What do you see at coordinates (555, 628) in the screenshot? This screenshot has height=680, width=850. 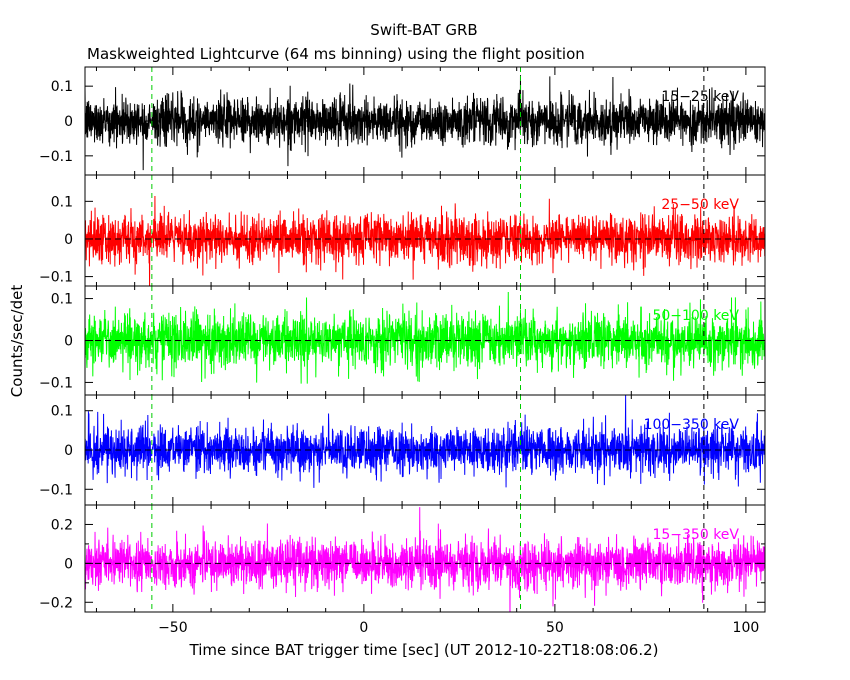 I see `x-tick-label: 50` at bounding box center [555, 628].